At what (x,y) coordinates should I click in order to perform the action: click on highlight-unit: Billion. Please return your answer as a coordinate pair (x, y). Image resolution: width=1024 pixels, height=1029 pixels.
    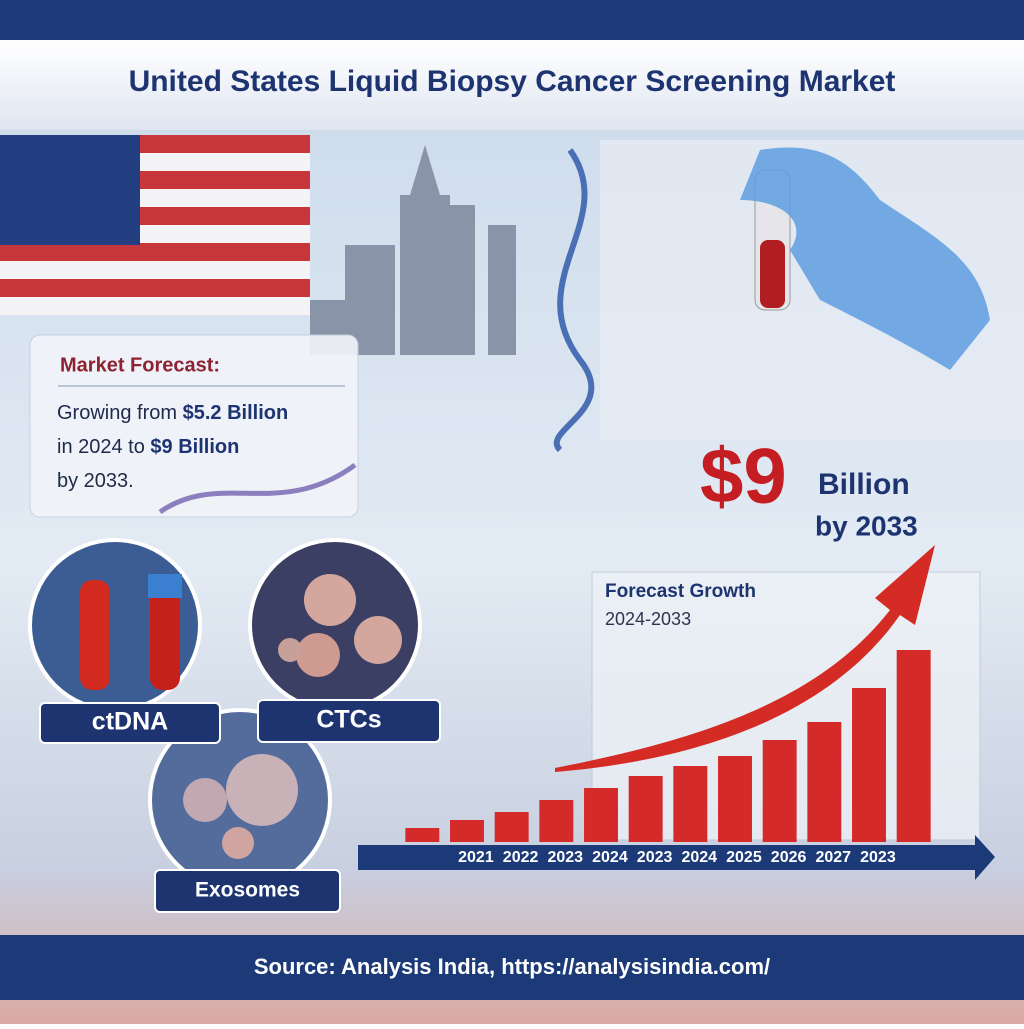
    Looking at the image, I should click on (864, 484).